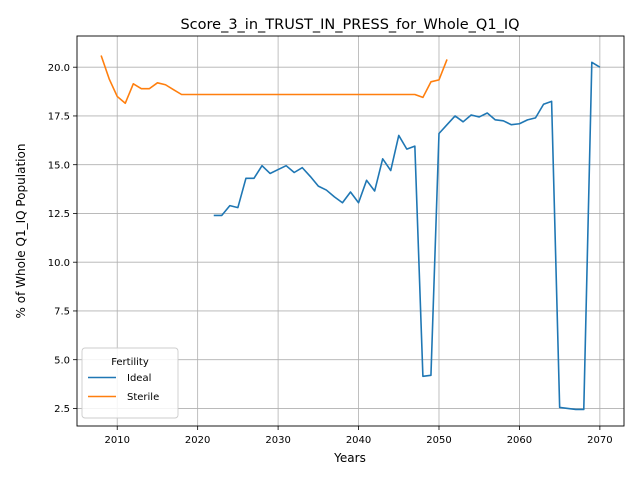 The image size is (640, 484). I want to click on y-axis-ticks: 2.5 5.0 7.5 10.0 12.5 15.0 17.5 20.0, so click(62, 239).